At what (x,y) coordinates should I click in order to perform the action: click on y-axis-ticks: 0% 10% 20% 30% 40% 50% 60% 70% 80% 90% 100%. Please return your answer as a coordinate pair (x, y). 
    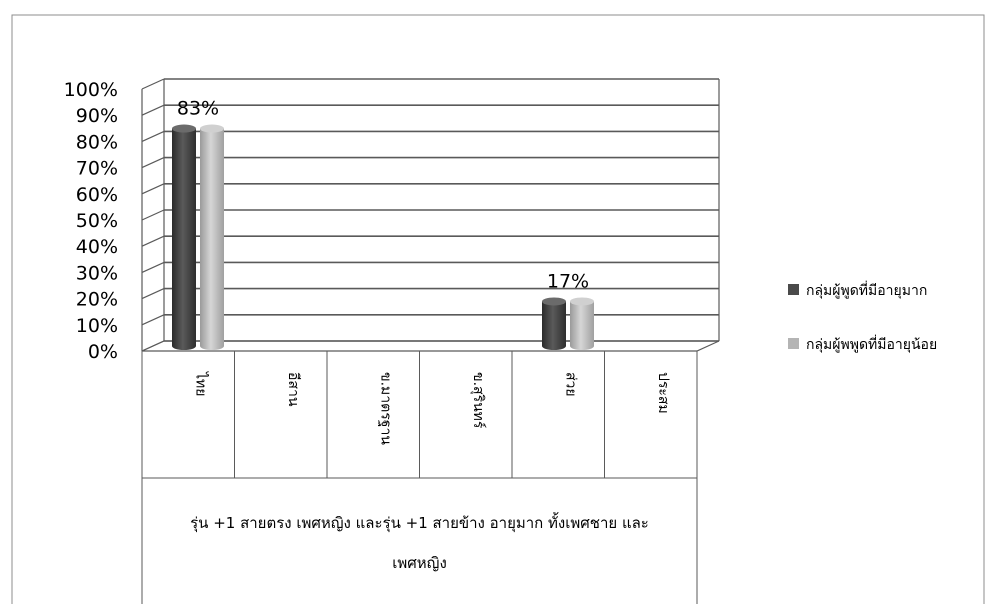
    Looking at the image, I should click on (91, 221).